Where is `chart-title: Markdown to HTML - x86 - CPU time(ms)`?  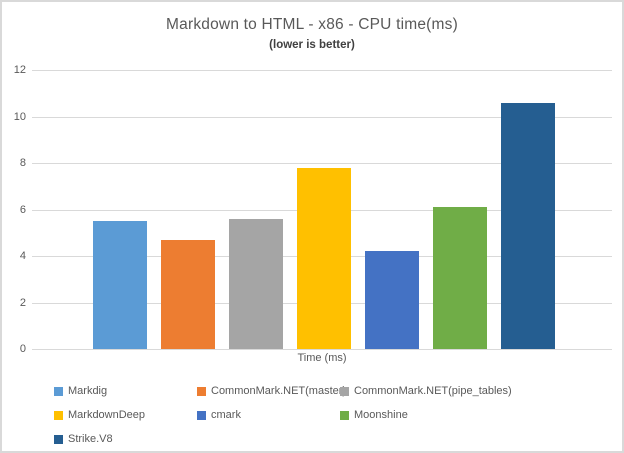
chart-title: Markdown to HTML - x86 - CPU time(ms) is located at coordinates (312, 24).